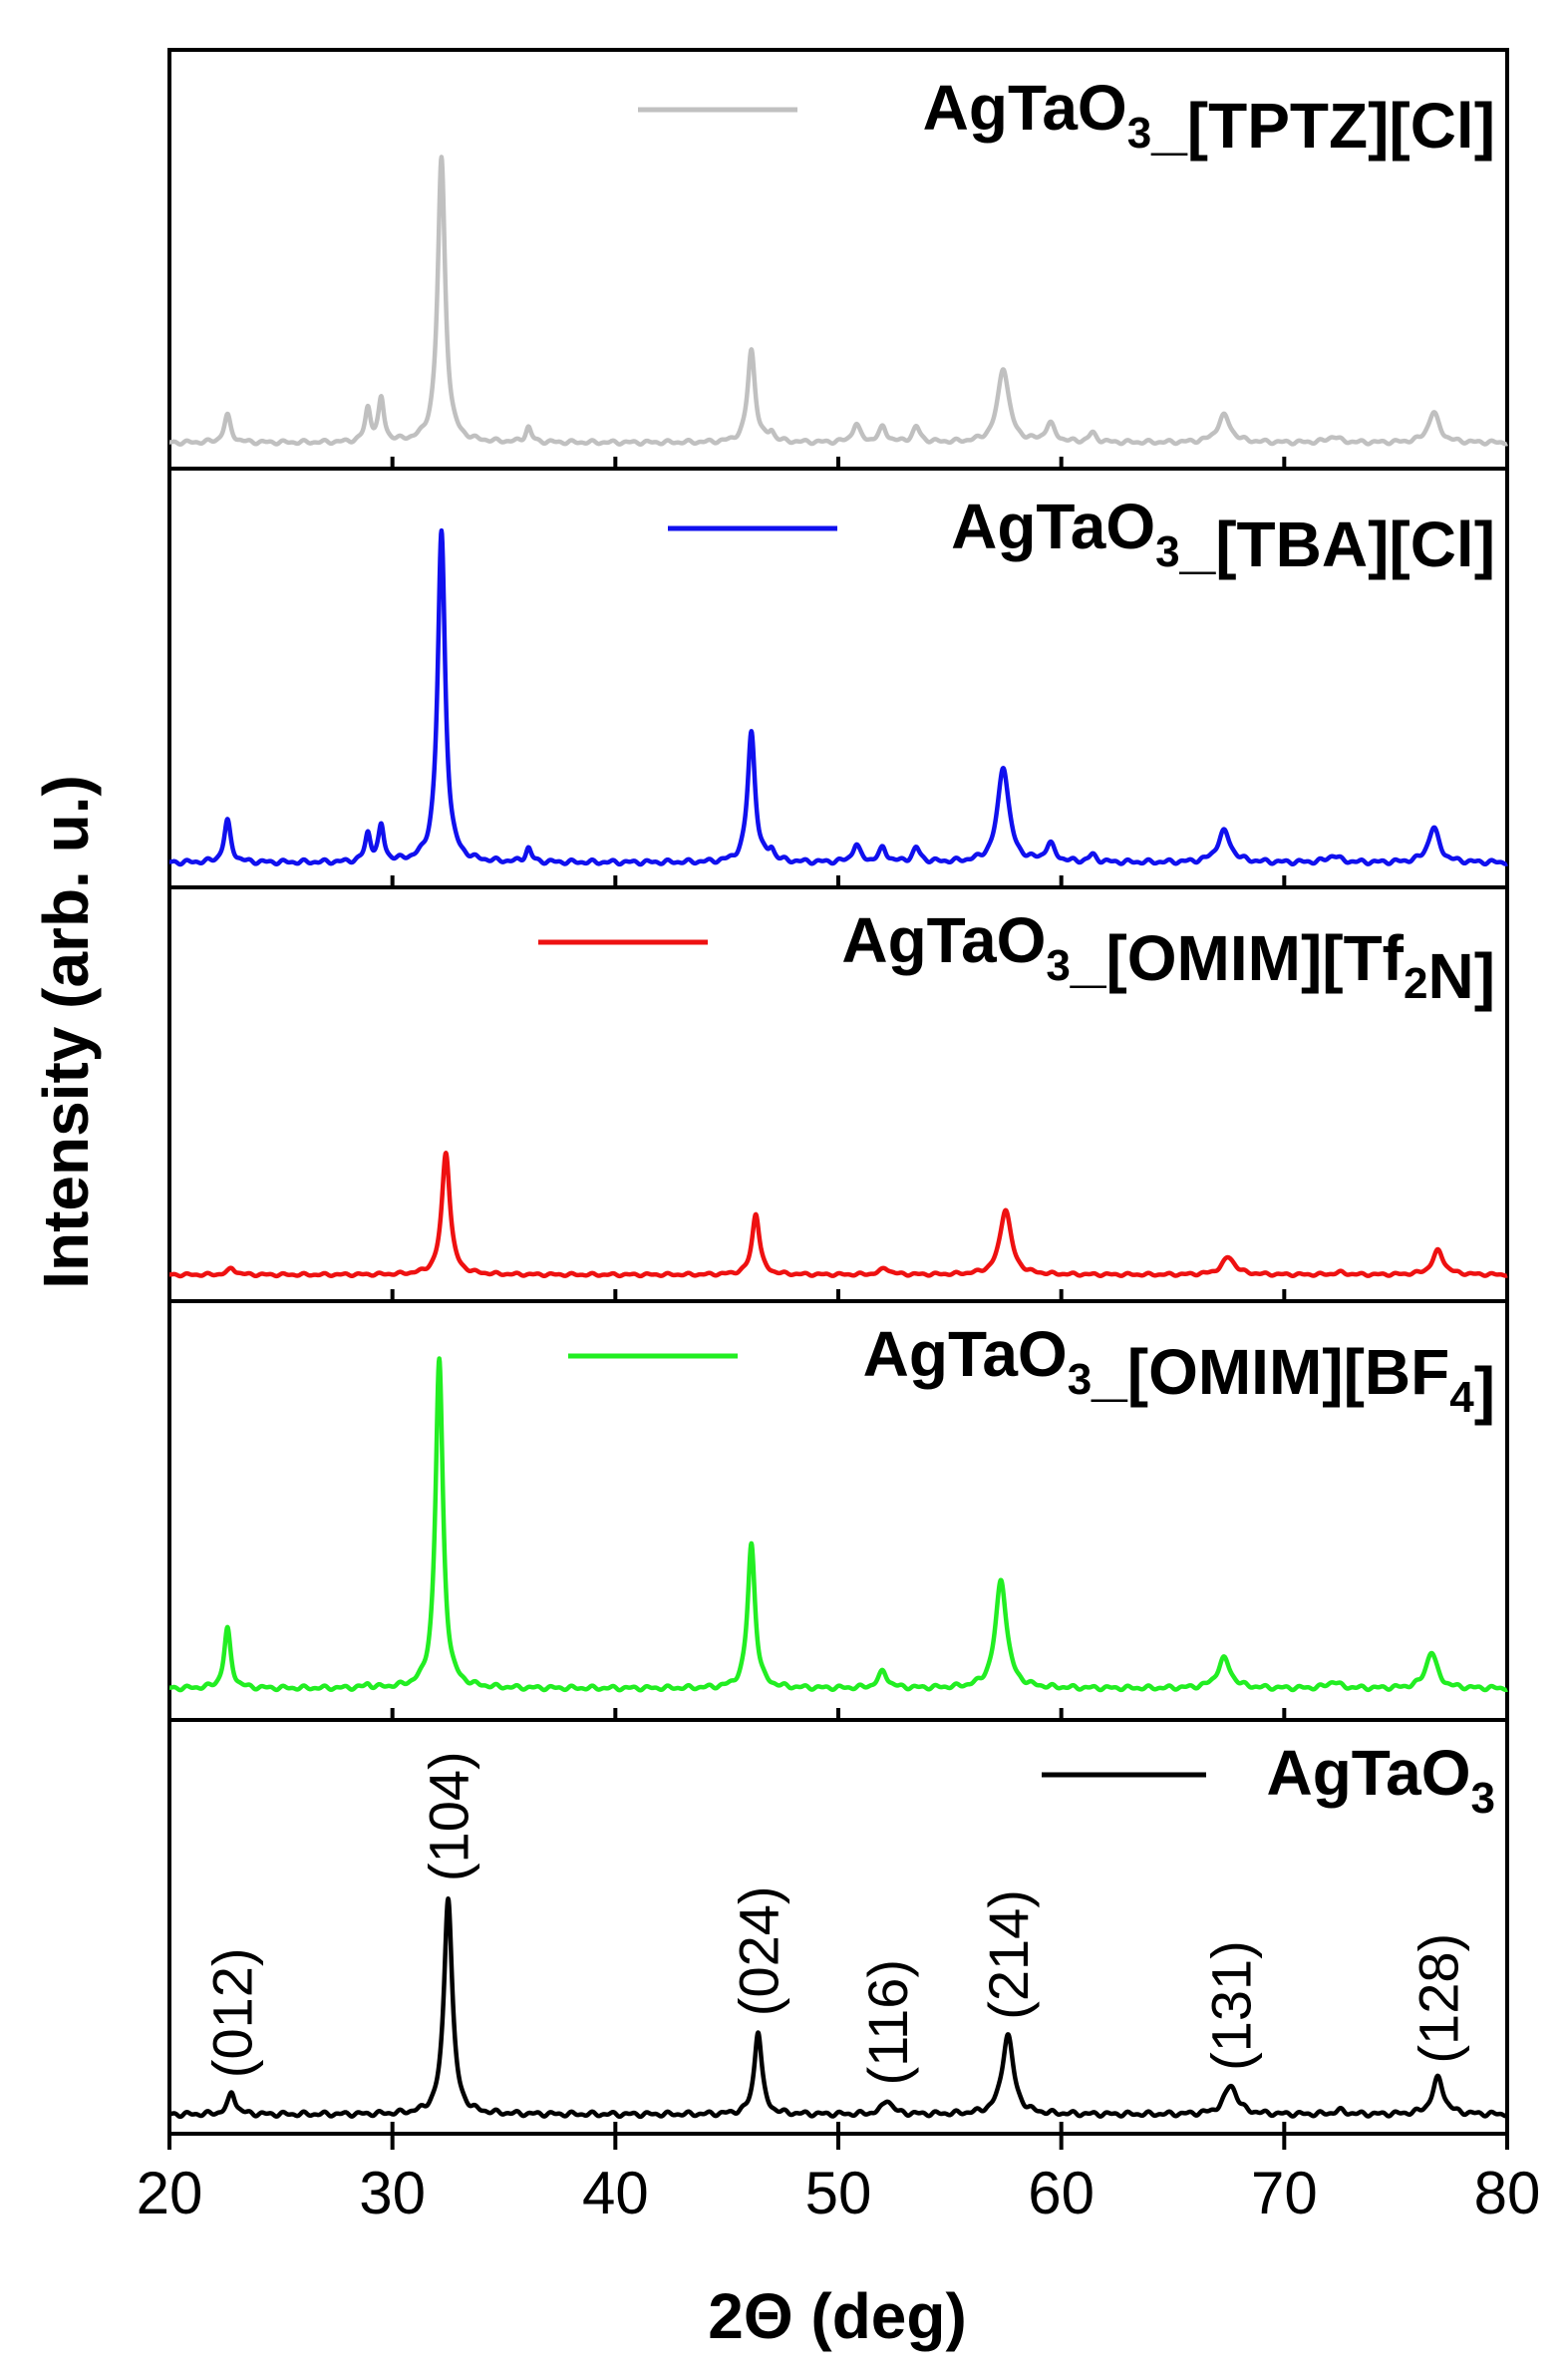 The width and height of the screenshot is (1566, 2380). Describe the element at coordinates (1231, 2005) in the screenshot. I see `hkl-label: (131)` at that location.